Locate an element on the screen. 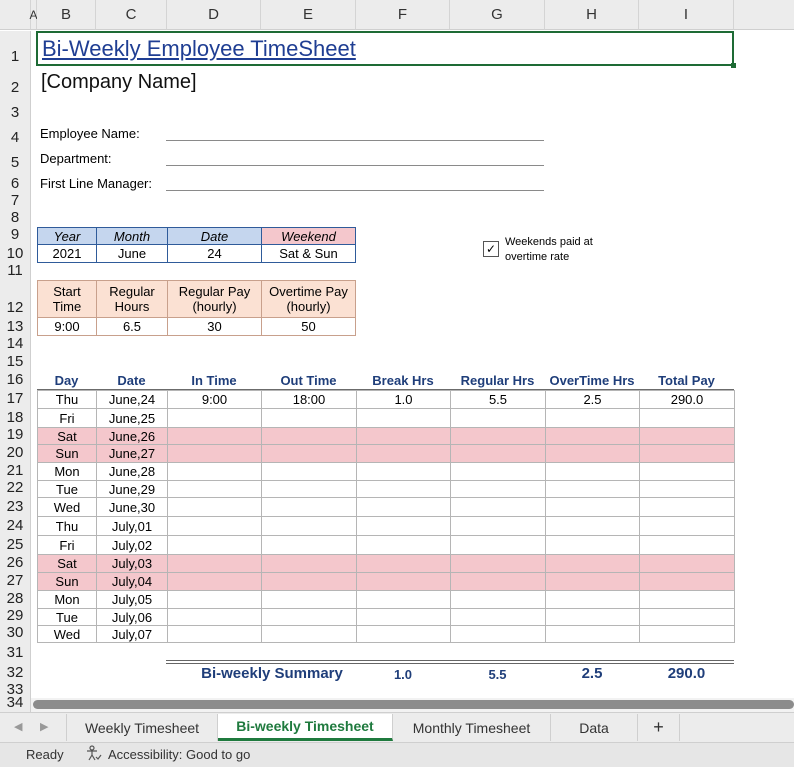 This screenshot has width=794, height=767. company-name: [Company Name] is located at coordinates (119, 82).